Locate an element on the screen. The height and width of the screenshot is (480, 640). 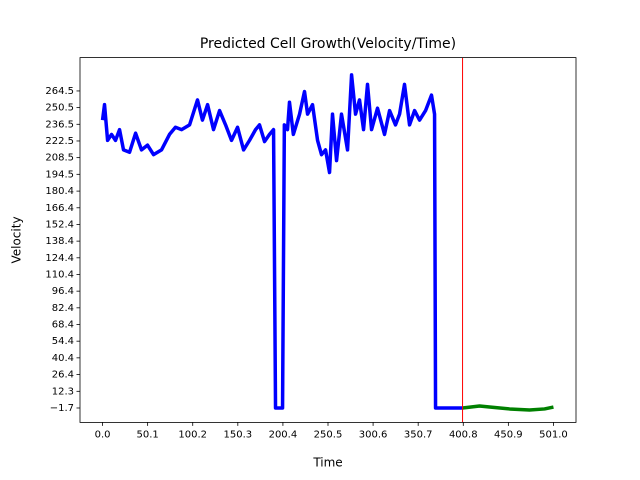
y-tick-label: 180.4 is located at coordinates (59, 191).